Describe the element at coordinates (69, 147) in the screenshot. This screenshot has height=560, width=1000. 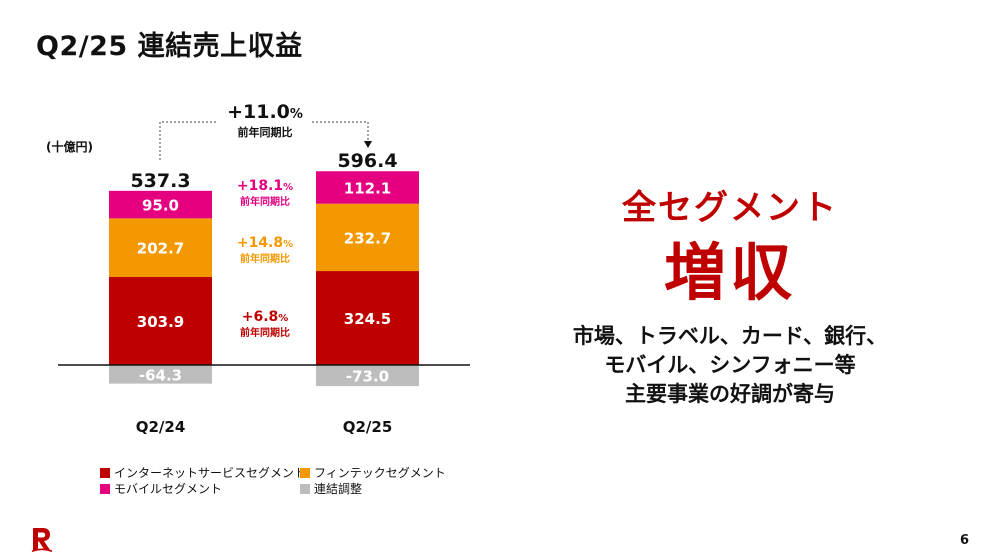
I see `unit-label: (十億円)` at that location.